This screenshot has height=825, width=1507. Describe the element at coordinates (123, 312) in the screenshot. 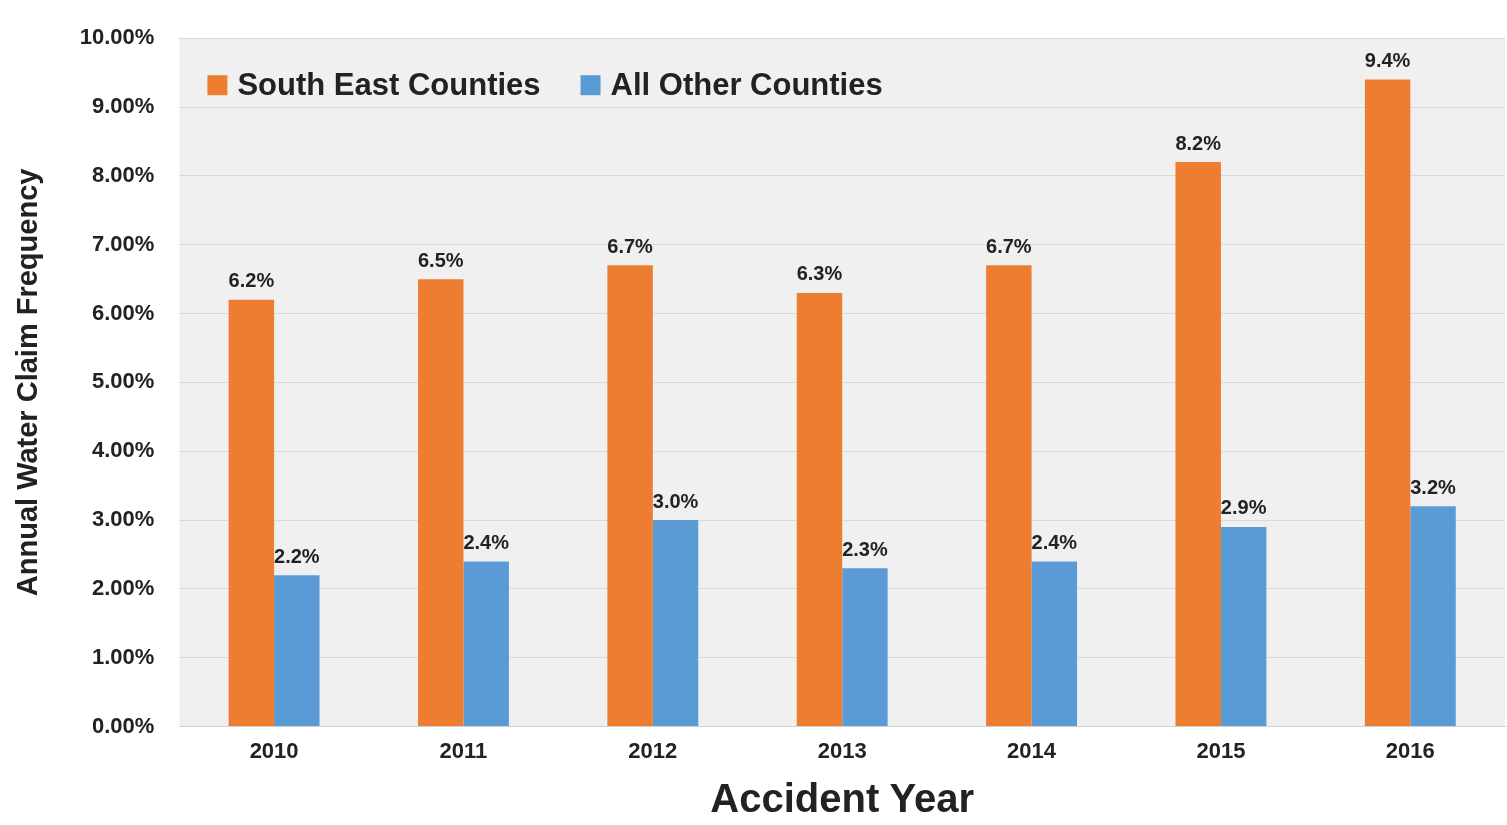

I see `y-tick-label: 6.00%` at that location.